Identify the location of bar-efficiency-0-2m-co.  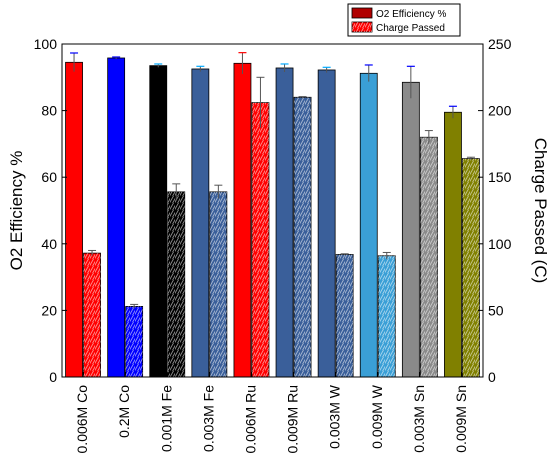
(116, 217).